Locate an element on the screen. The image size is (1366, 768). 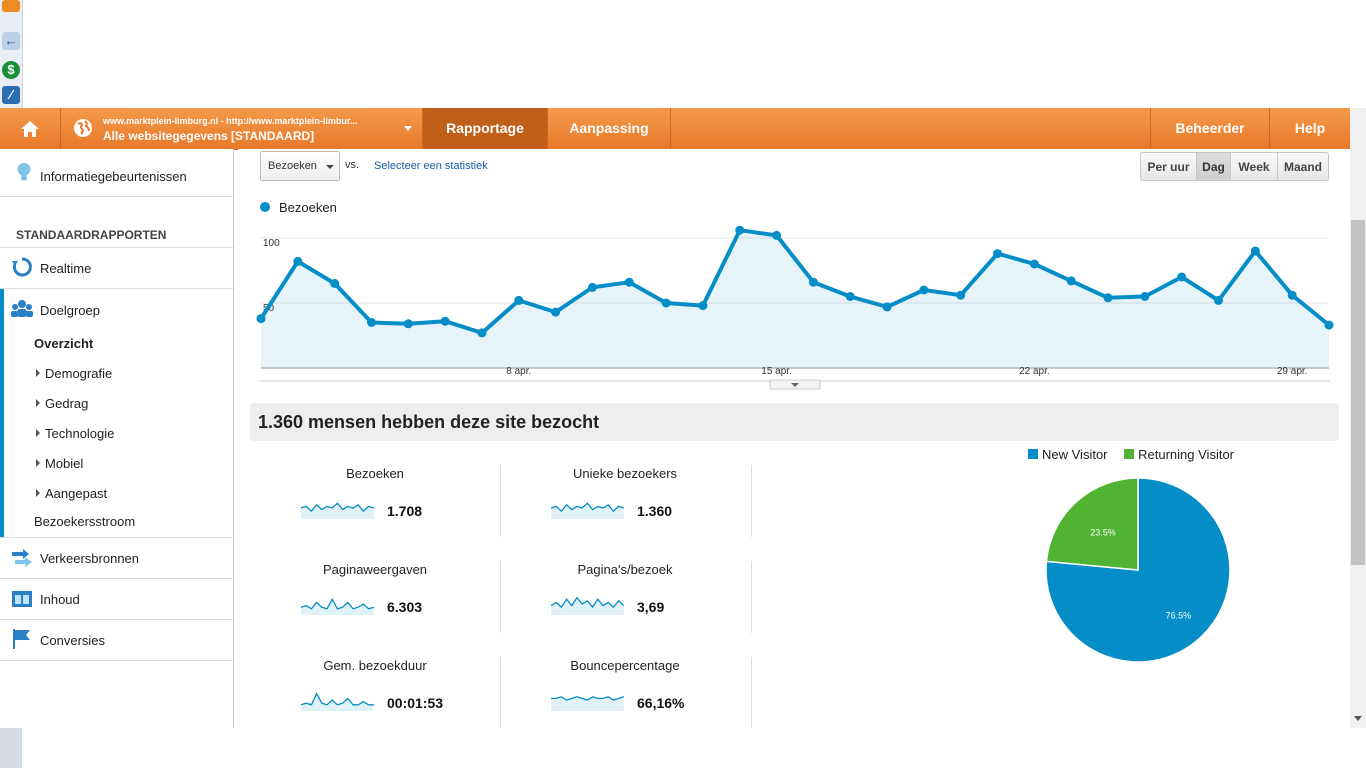
sidebar-item-audience: Doelgroep is located at coordinates (116, 309).